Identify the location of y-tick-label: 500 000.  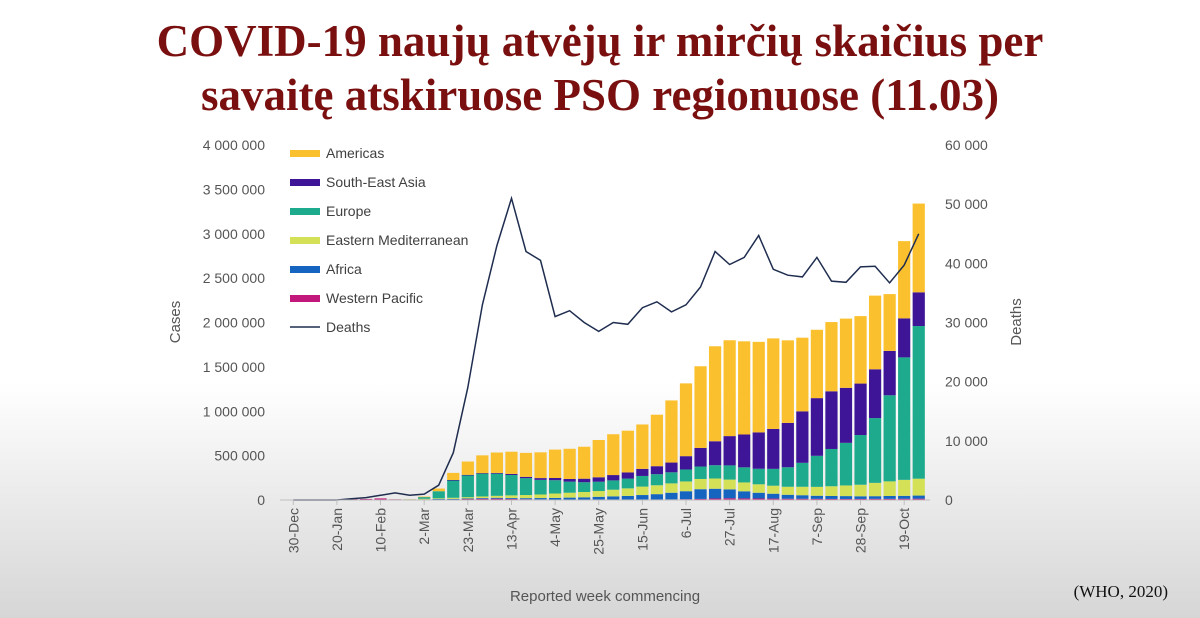
(239, 456).